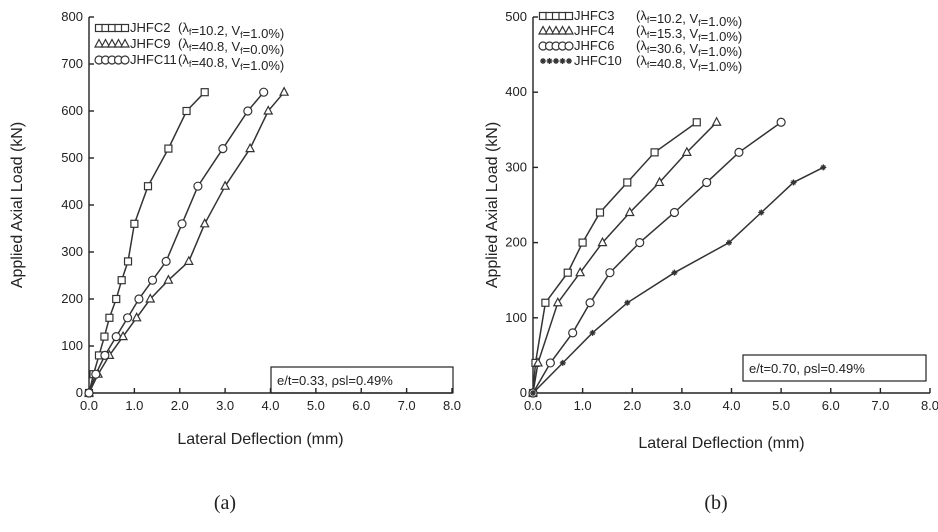 The width and height of the screenshot is (938, 532). What do you see at coordinates (361, 405) in the screenshot?
I see `x-tick-label: 6.0` at bounding box center [361, 405].